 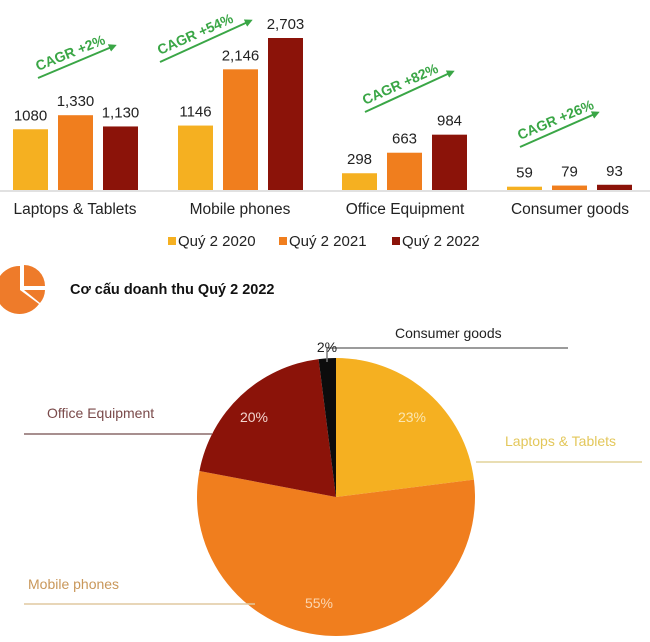 I want to click on bar-legend: Quý 2 2020 Quý 2 2021 Quý 2 2022, so click(x=324, y=241).